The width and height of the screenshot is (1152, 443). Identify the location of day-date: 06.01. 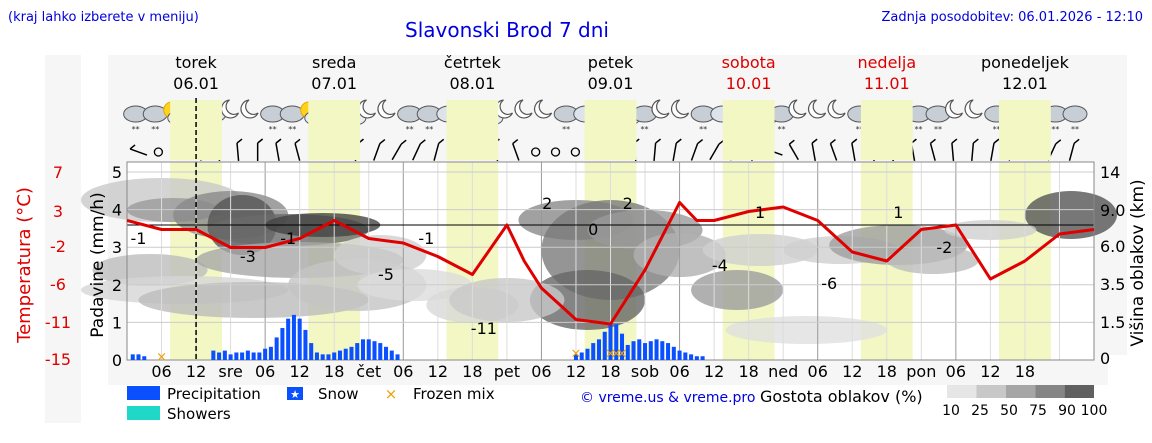
(196, 83).